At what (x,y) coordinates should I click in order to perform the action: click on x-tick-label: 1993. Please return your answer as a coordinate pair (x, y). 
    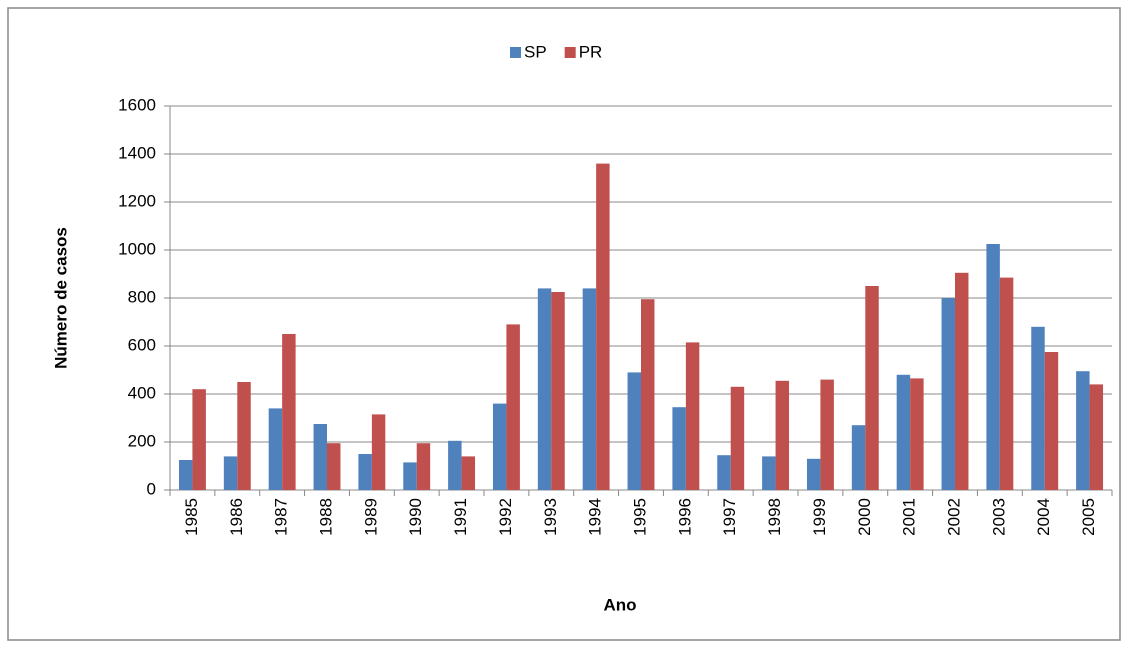
    Looking at the image, I should click on (550, 517).